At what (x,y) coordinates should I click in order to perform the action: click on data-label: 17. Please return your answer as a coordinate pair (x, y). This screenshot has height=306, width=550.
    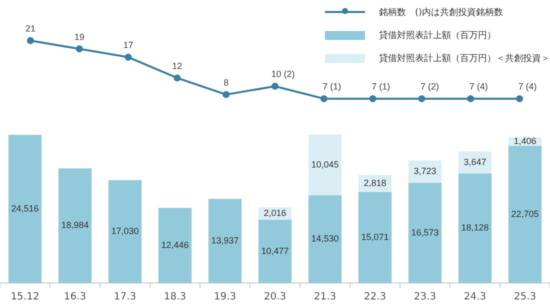
    Looking at the image, I should click on (128, 45).